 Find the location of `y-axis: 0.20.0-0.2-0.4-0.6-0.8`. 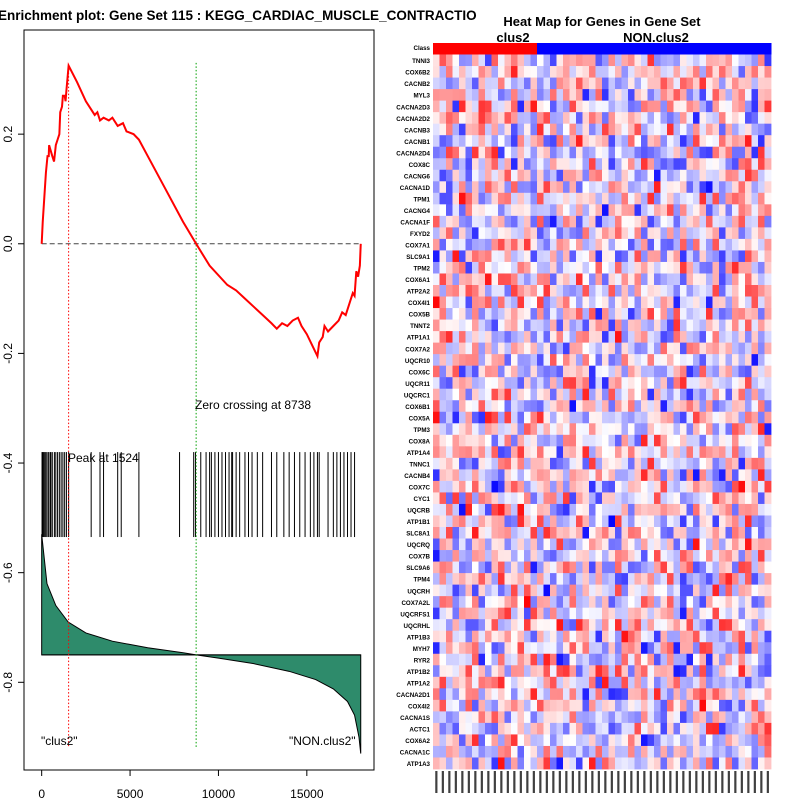

y-axis: 0.20.0-0.2-0.4-0.6-0.8 is located at coordinates (12, 409).